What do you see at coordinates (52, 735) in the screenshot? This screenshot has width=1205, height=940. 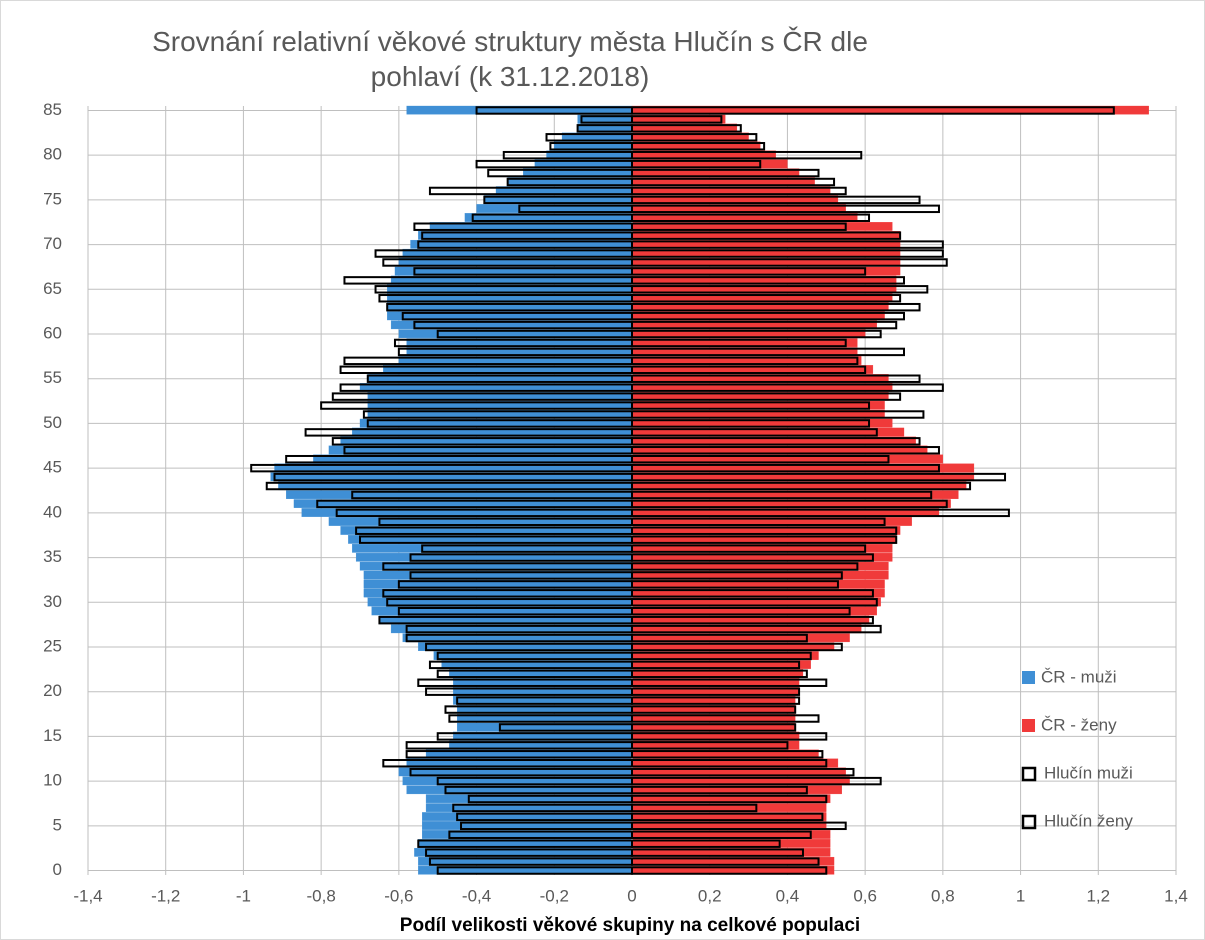 I see `y-tick-label: 15` at bounding box center [52, 735].